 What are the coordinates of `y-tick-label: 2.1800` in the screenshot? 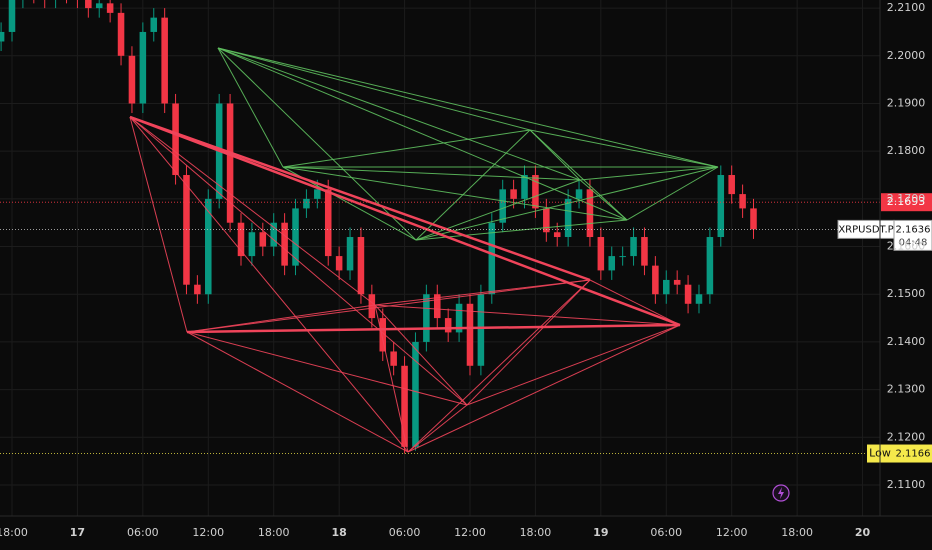 It's located at (906, 150).